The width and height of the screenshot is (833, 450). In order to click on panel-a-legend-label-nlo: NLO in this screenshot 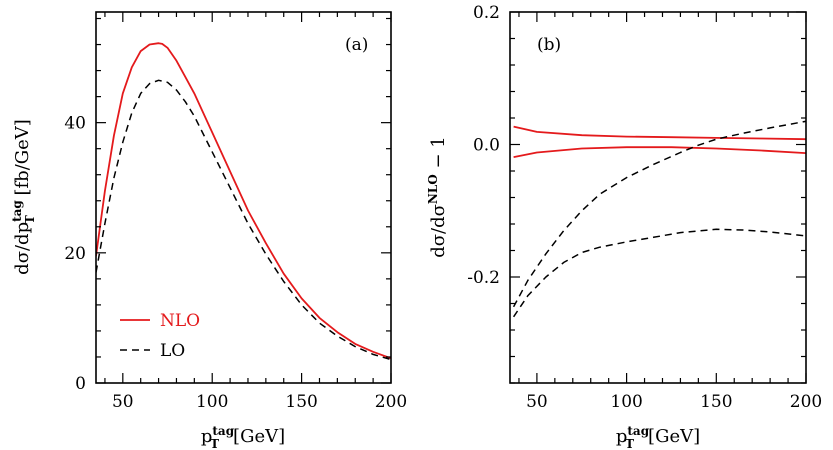, I will do `click(180, 321)`.